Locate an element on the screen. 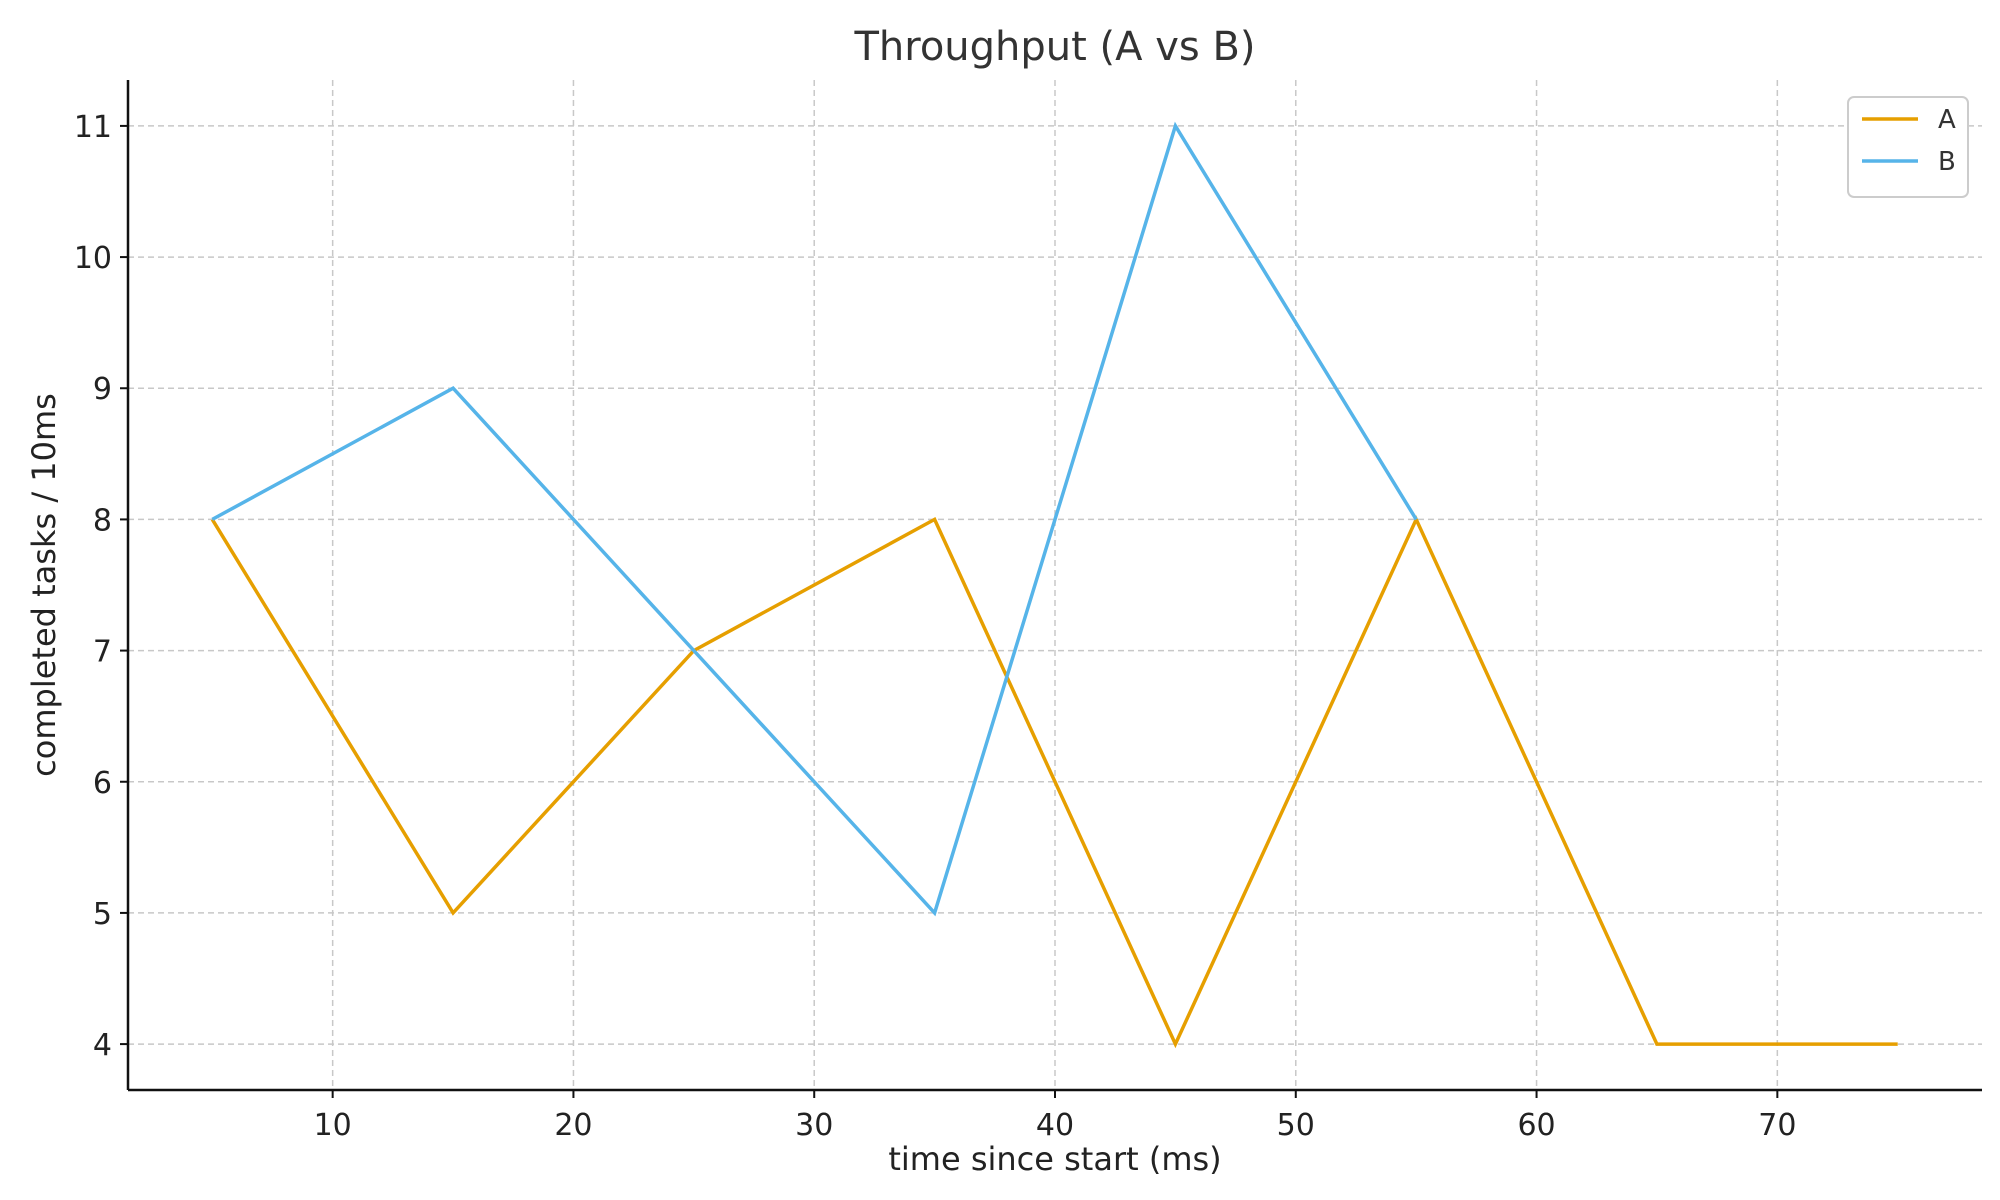 This screenshot has width=2000, height=1200. legend-label-b: B is located at coordinates (1947, 162).